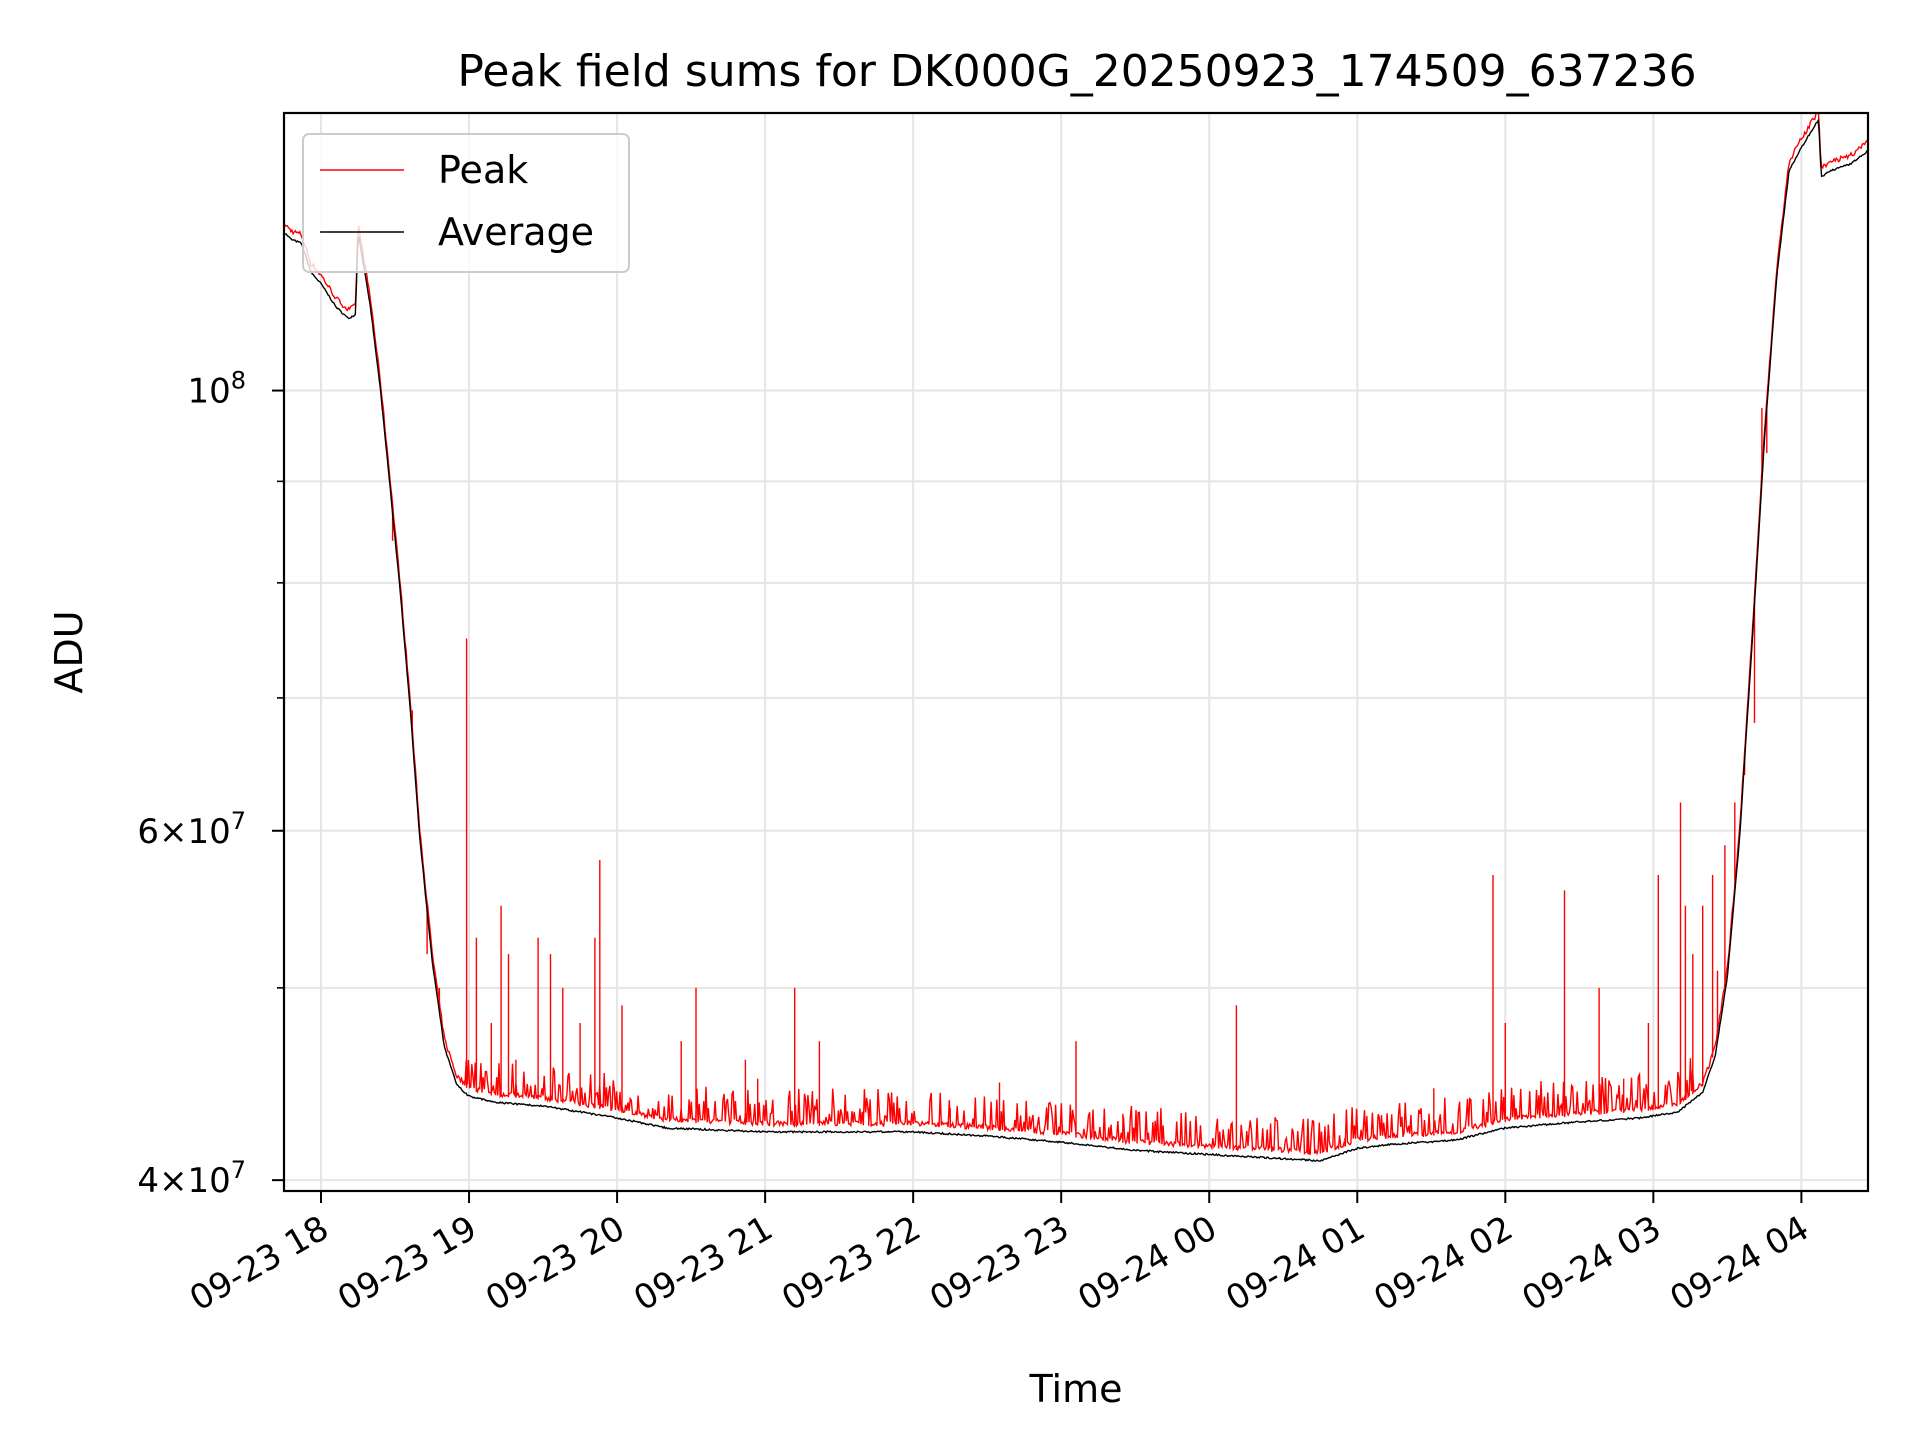 This screenshot has height=1440, width=1920. What do you see at coordinates (191, 1178) in the screenshot?
I see `y-tick-label: 4×107` at bounding box center [191, 1178].